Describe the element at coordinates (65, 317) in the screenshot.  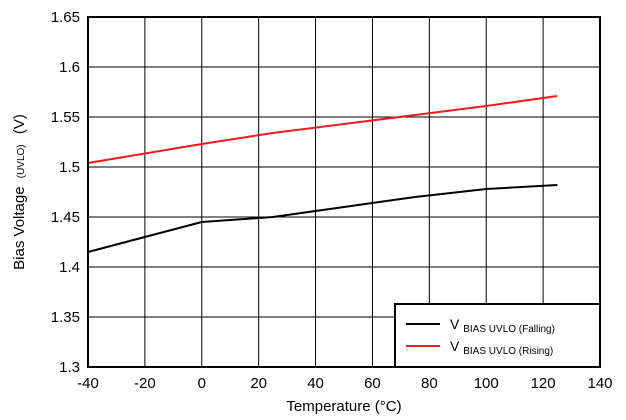
I see `y-tick-label: 1.35` at that location.